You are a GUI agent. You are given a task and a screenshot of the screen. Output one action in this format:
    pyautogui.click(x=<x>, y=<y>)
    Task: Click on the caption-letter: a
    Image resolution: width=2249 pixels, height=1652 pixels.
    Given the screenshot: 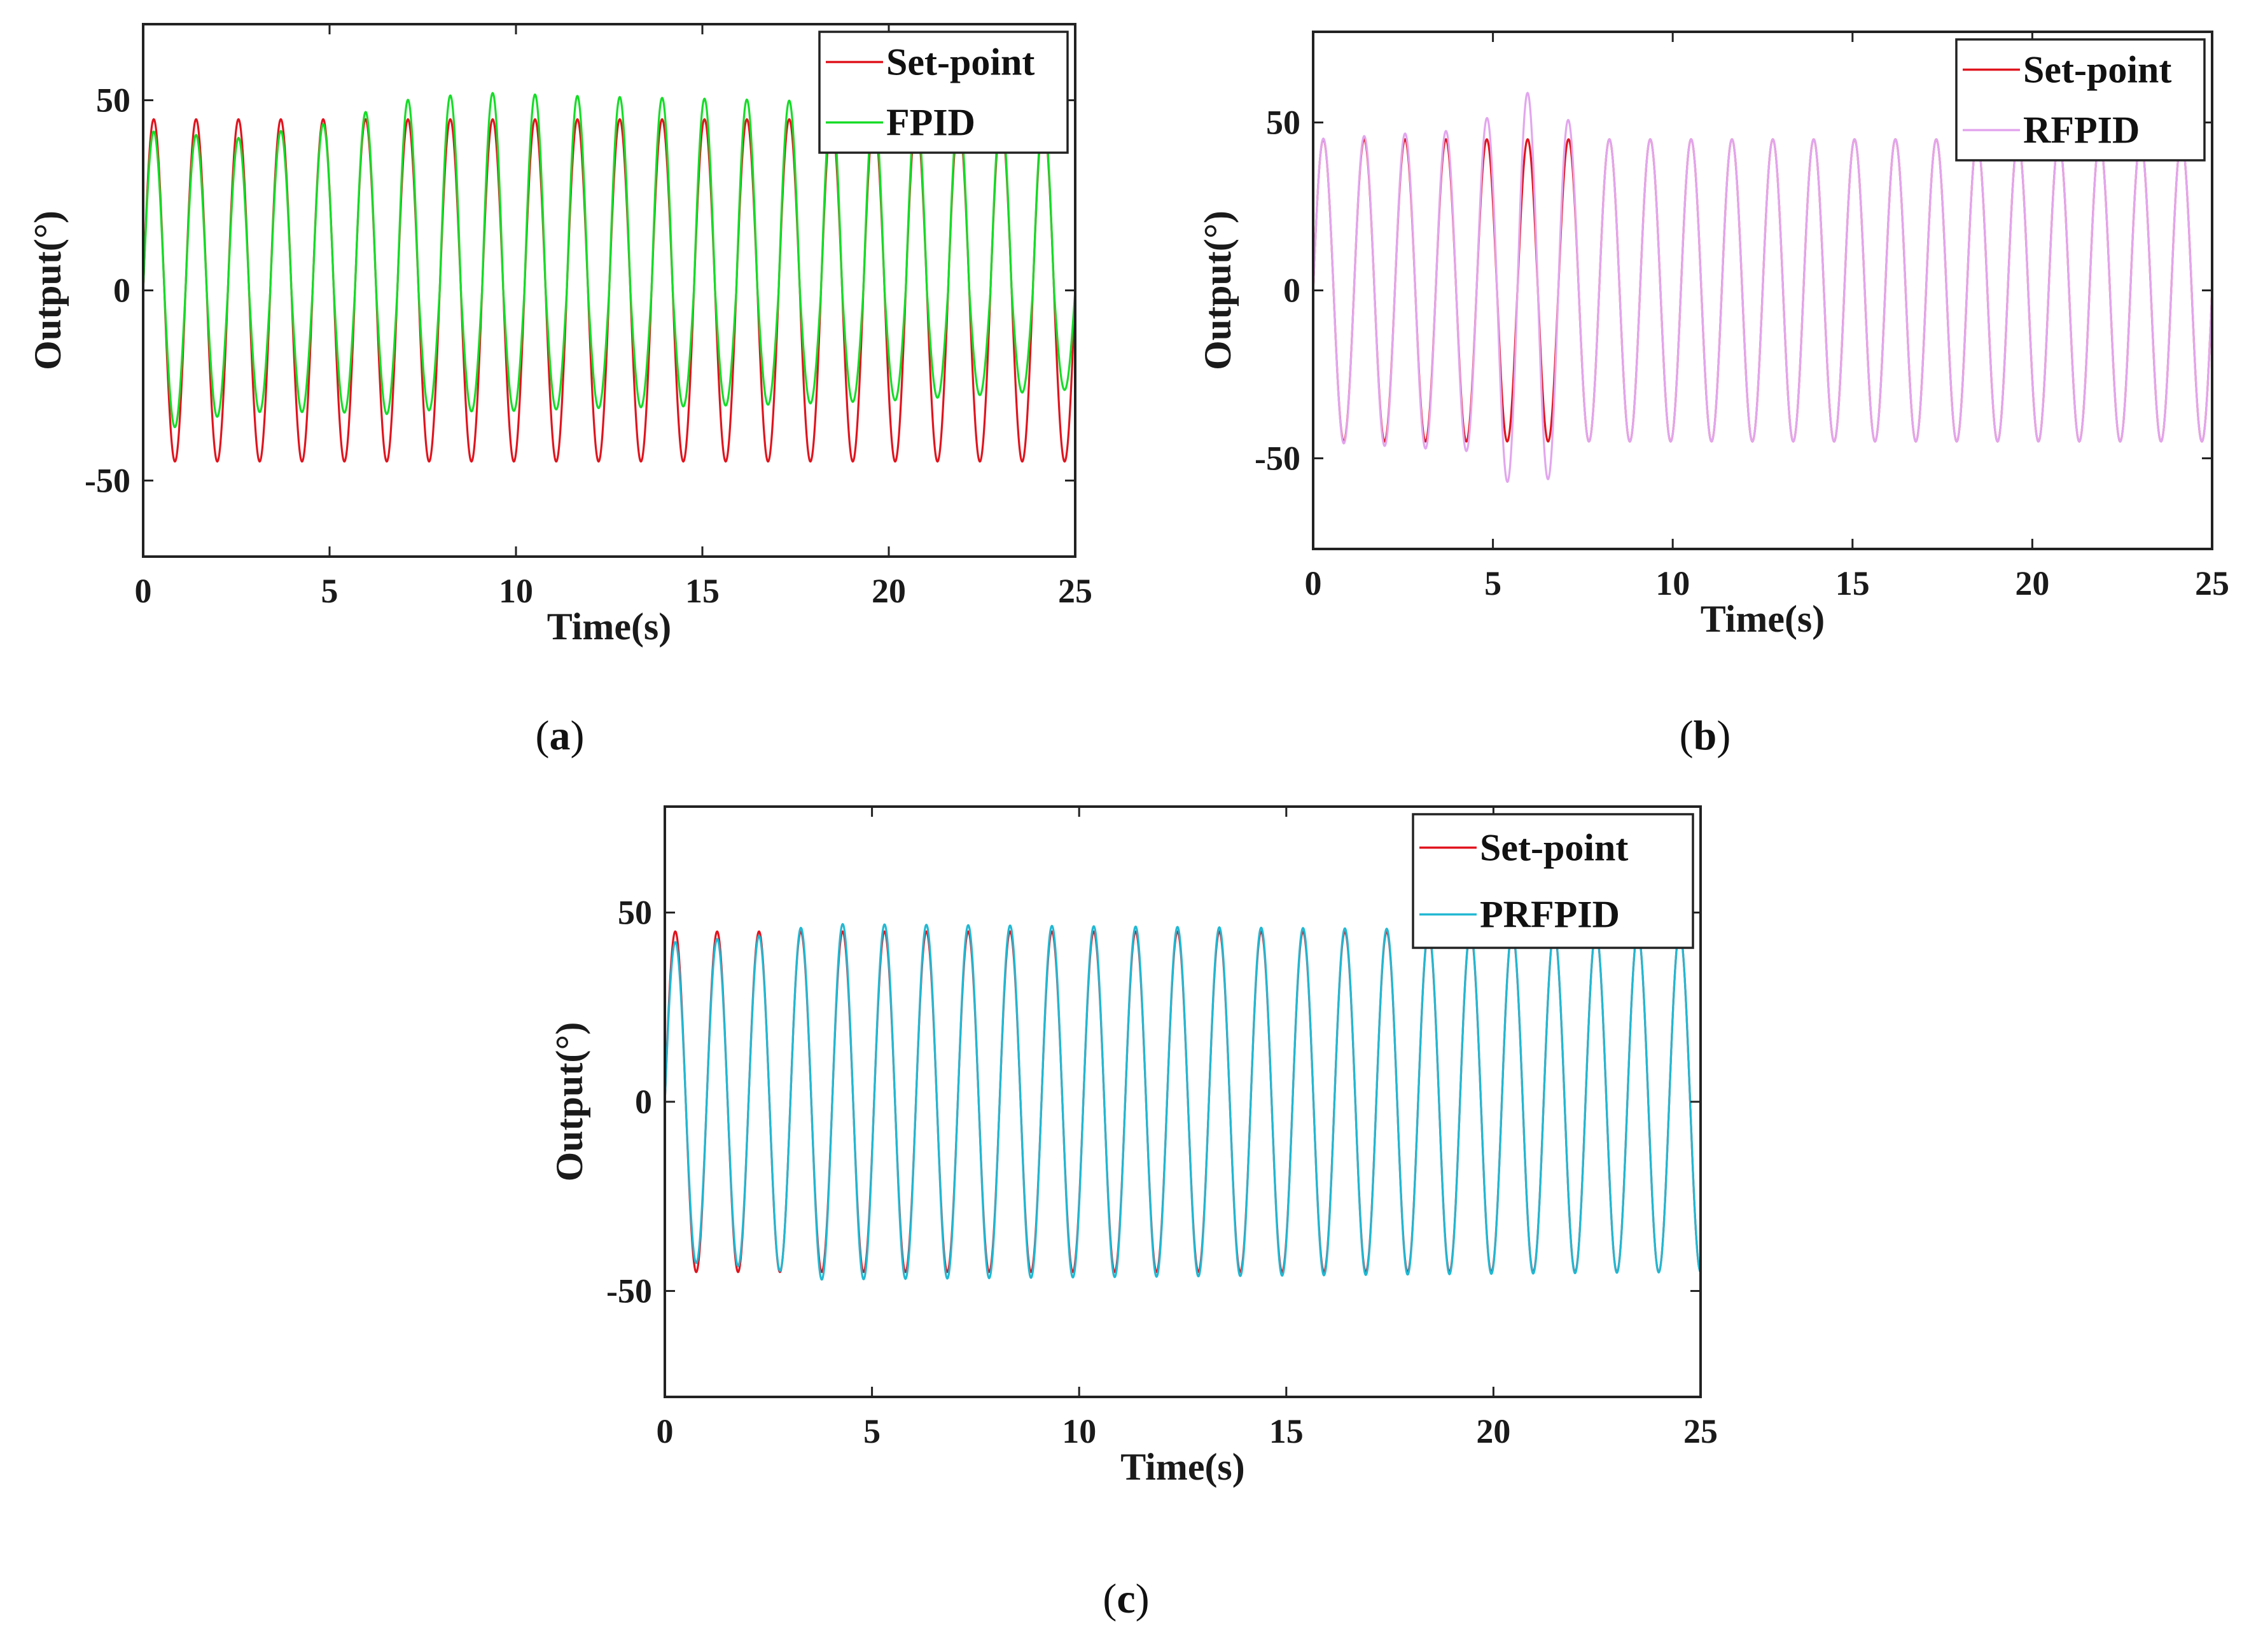 What is the action you would take?
    pyautogui.click(x=560, y=735)
    